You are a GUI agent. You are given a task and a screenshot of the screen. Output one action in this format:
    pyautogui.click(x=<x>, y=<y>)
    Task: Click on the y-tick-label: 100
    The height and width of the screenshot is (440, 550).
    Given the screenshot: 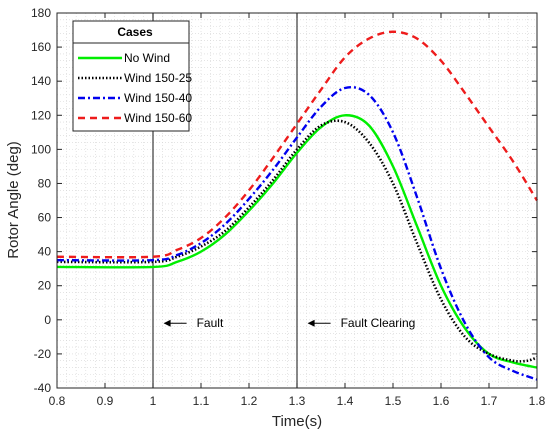 What is the action you would take?
    pyautogui.click(x=41, y=149)
    